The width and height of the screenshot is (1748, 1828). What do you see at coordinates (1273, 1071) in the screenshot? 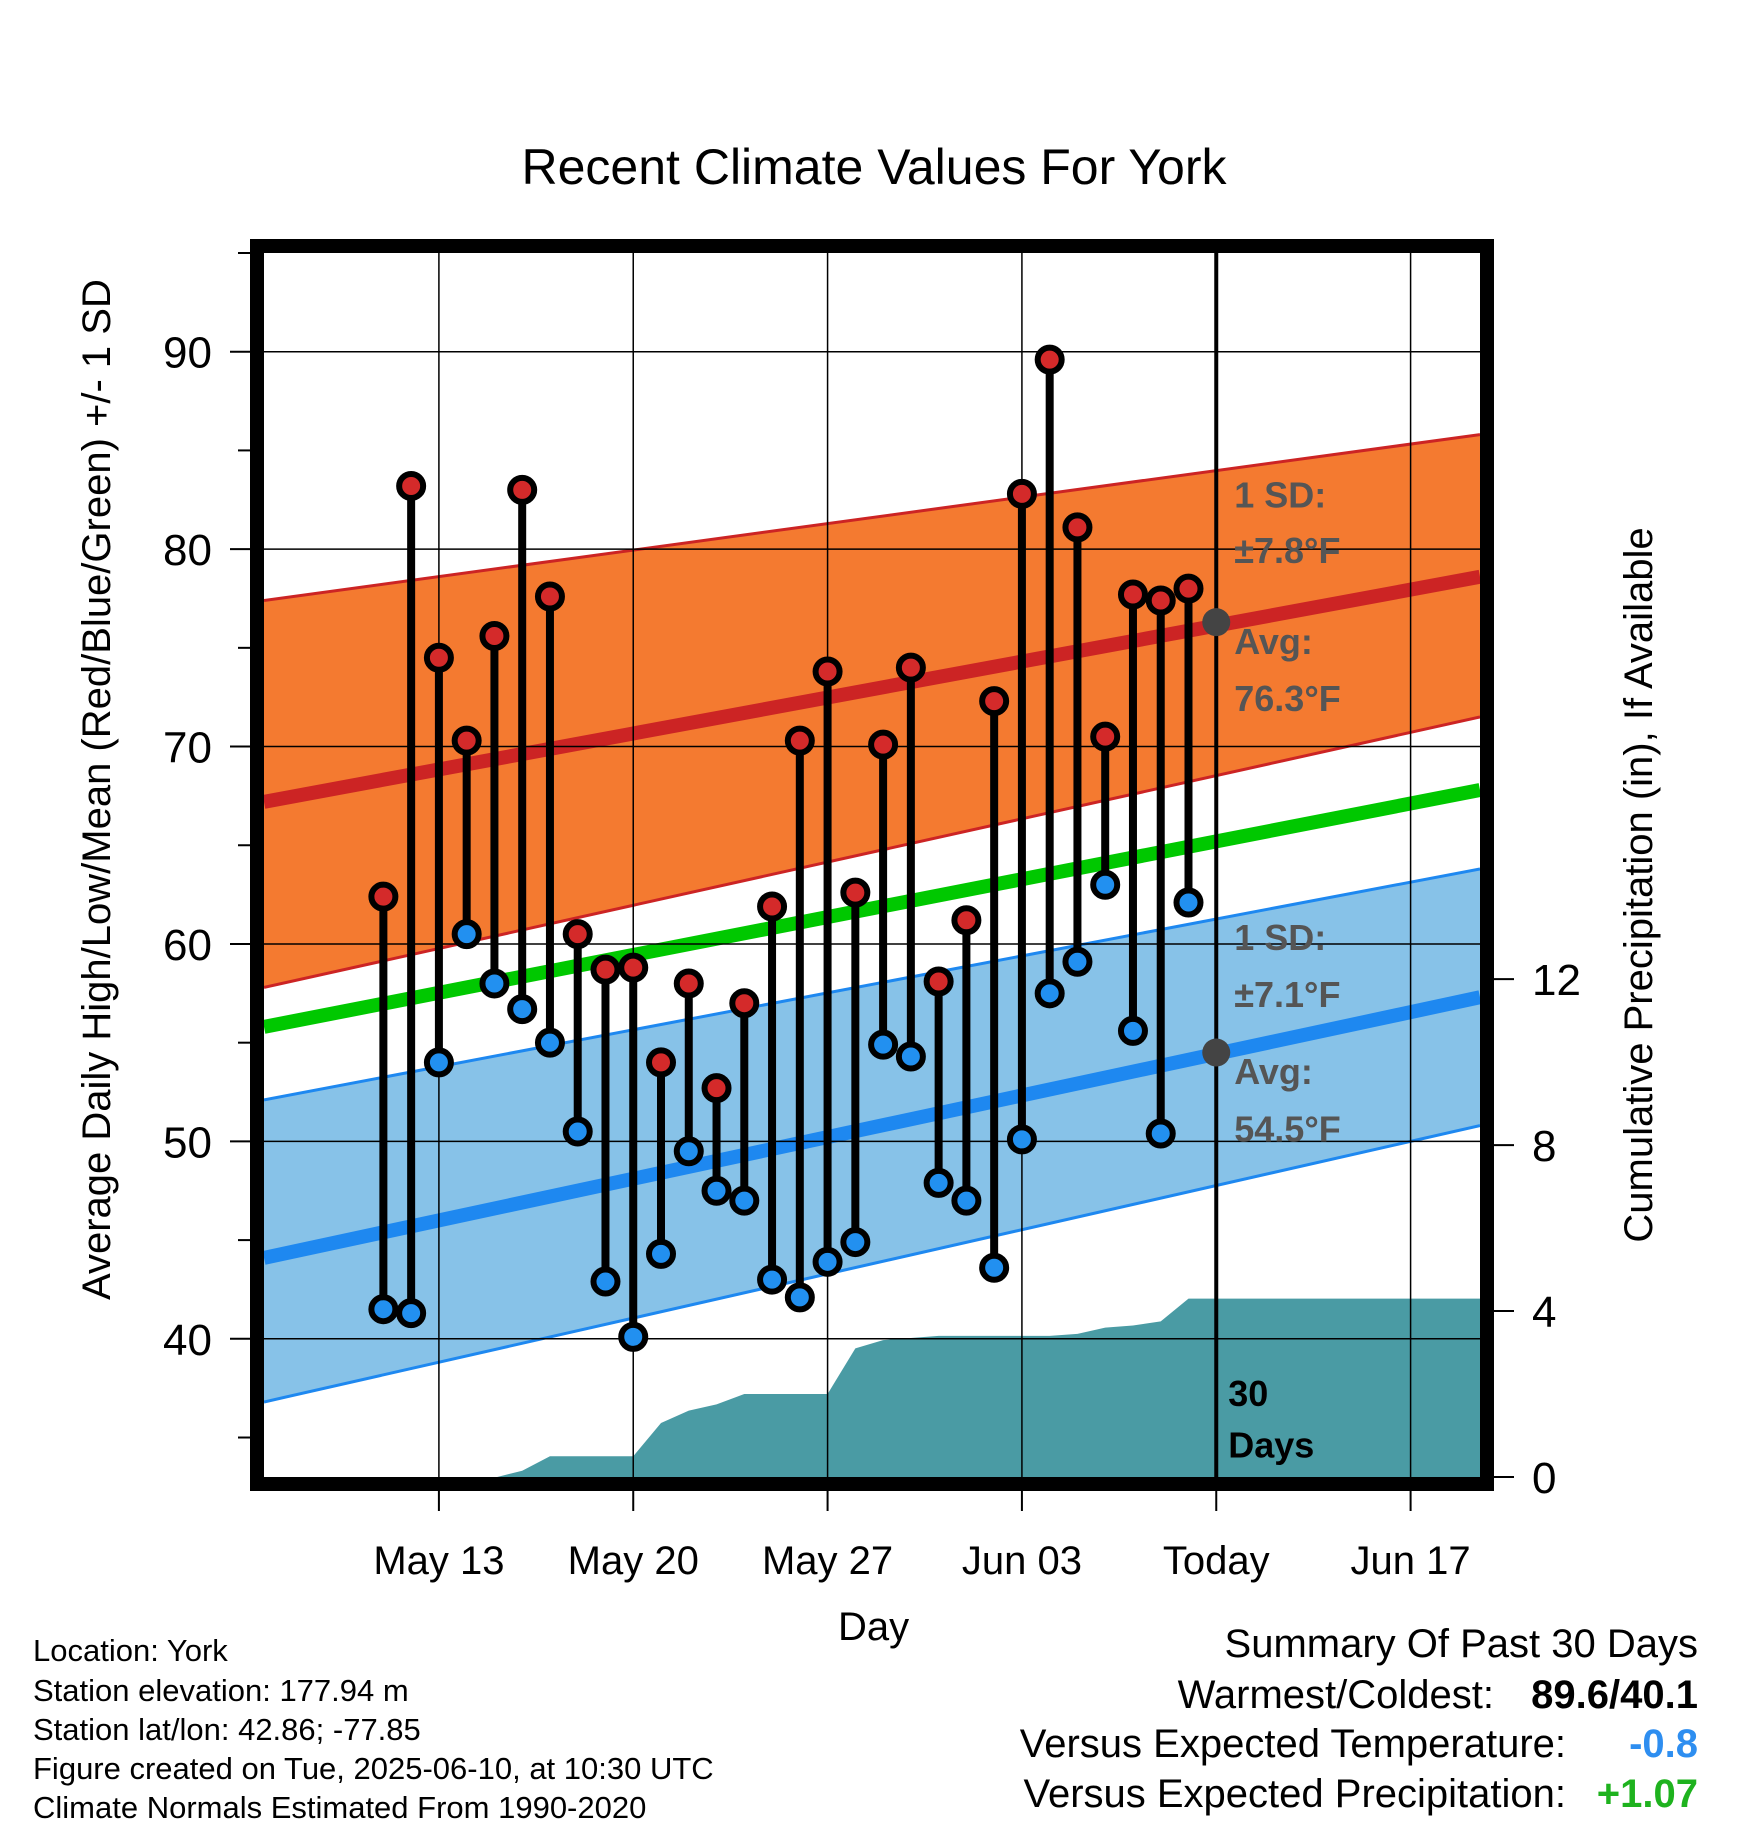
I see `low-avg-label: Avg:` at bounding box center [1273, 1071].